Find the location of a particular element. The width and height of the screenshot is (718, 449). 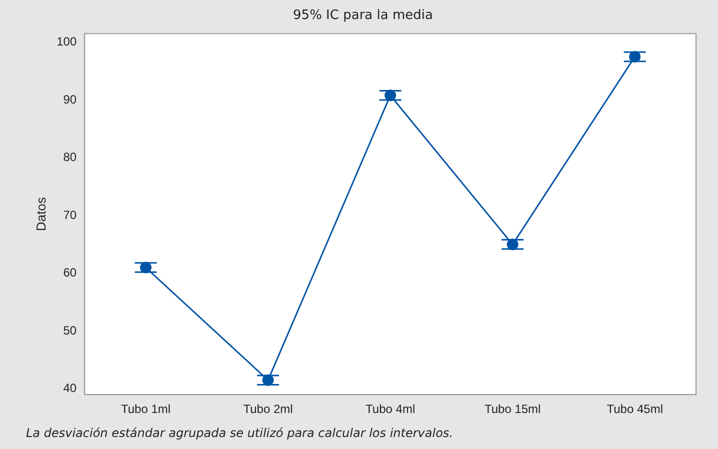

y-axis-title: Datos is located at coordinates (40, 214).